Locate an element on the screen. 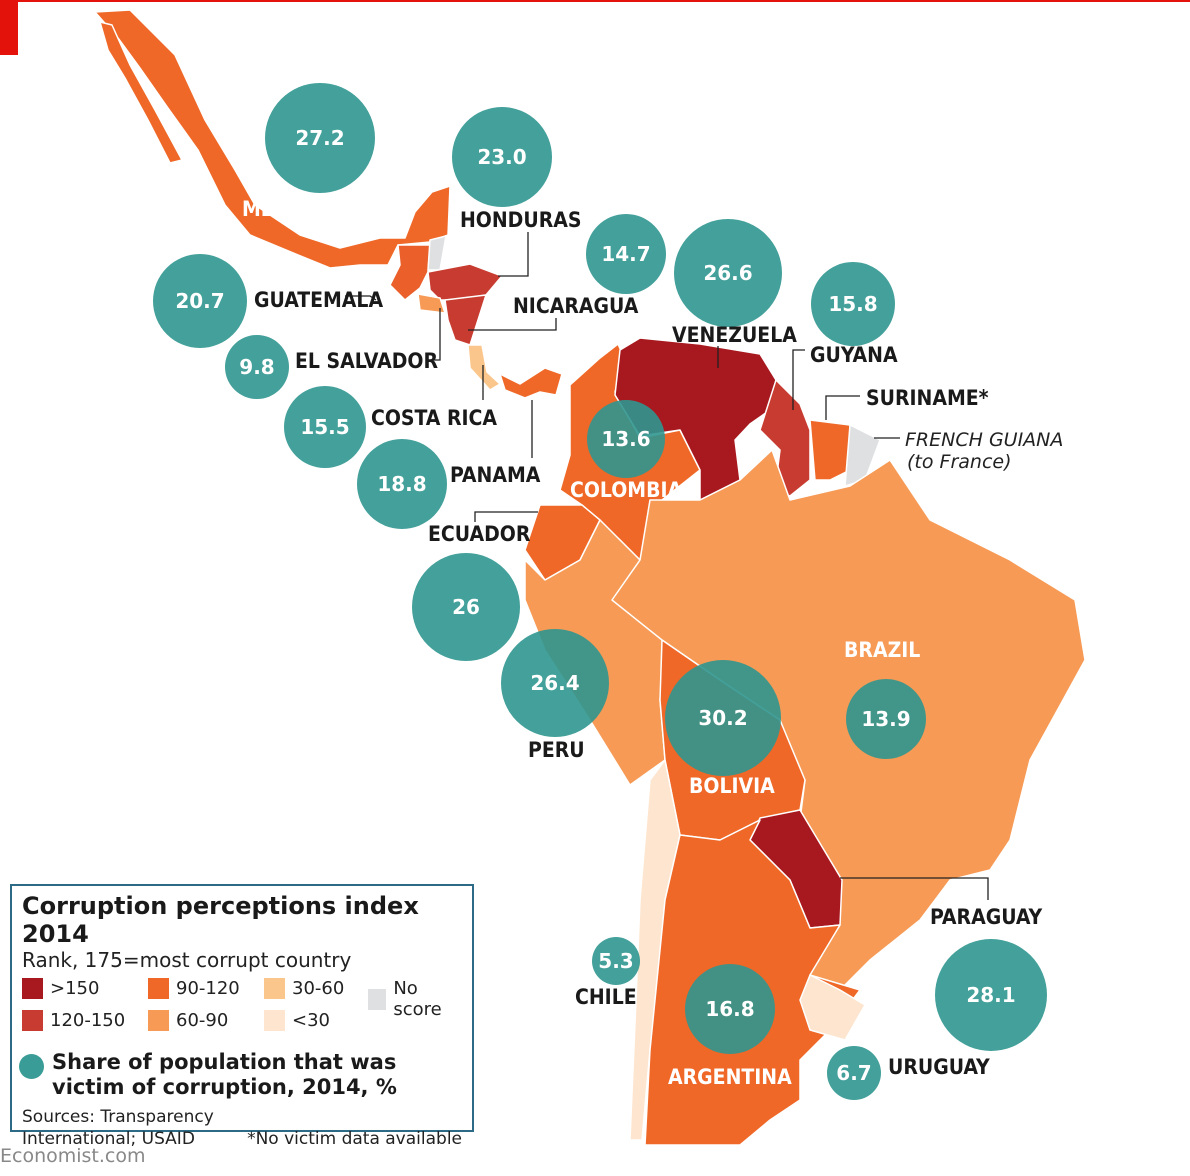  circle-colombia is located at coordinates (626, 439).